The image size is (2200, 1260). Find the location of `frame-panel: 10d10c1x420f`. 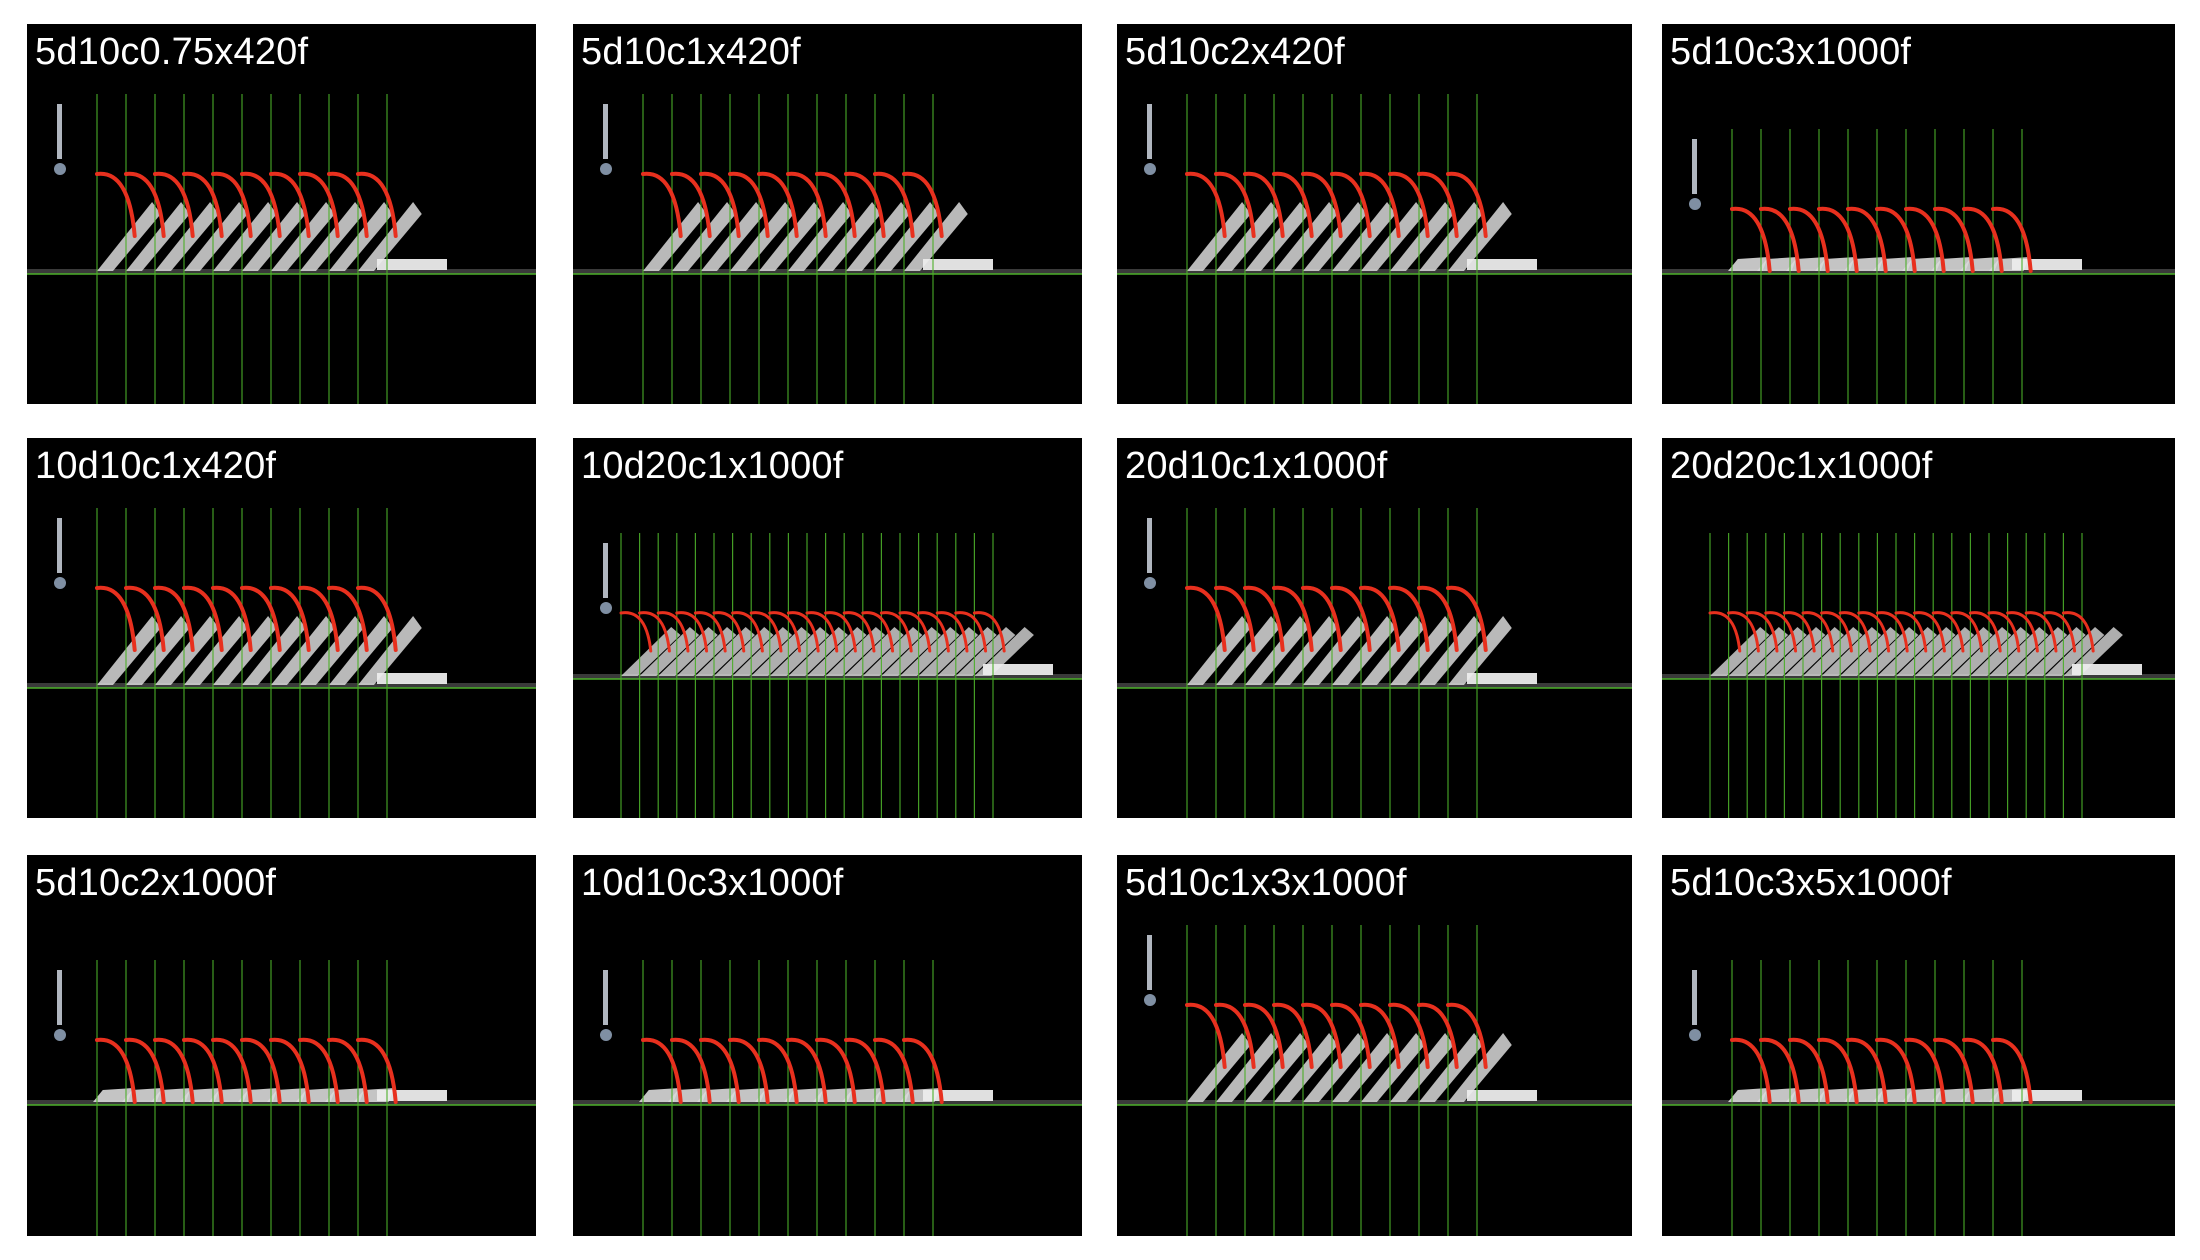

frame-panel: 10d10c1x420f is located at coordinates (281, 628).